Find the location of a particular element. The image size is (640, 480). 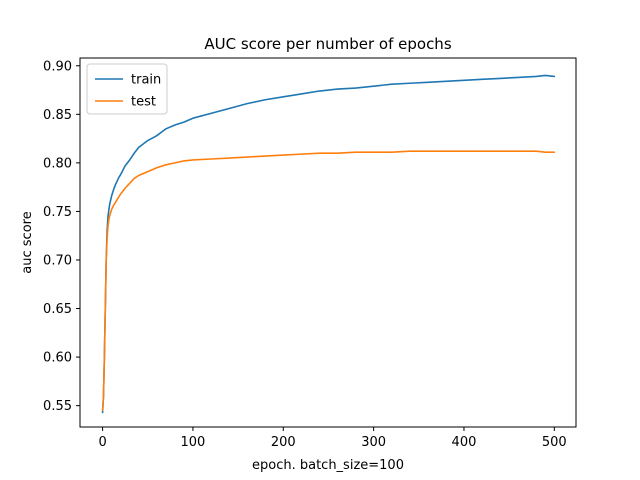

chart-title: AUC score per number of epochs is located at coordinates (327, 44).